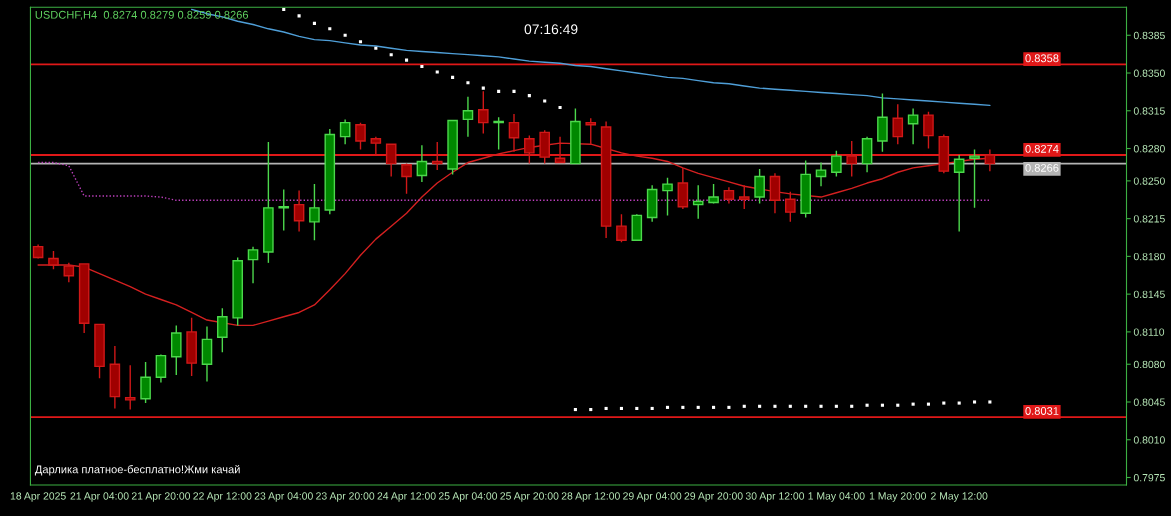 The width and height of the screenshot is (1171, 516). I want to click on y-tick-label: 0.8250, so click(1149, 181).